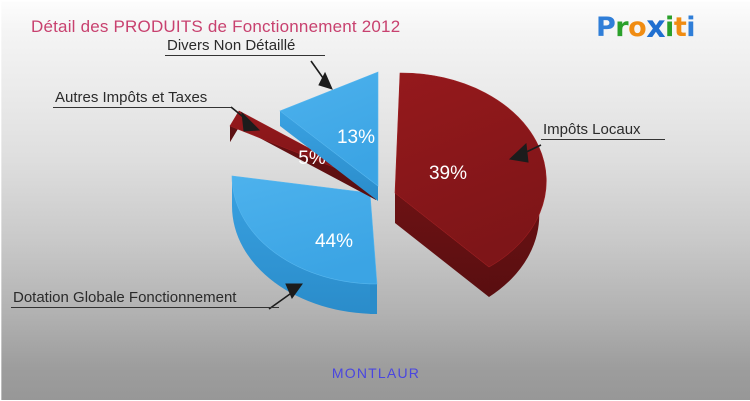 This screenshot has height=401, width=750. I want to click on label-impots-underline, so click(603, 139).